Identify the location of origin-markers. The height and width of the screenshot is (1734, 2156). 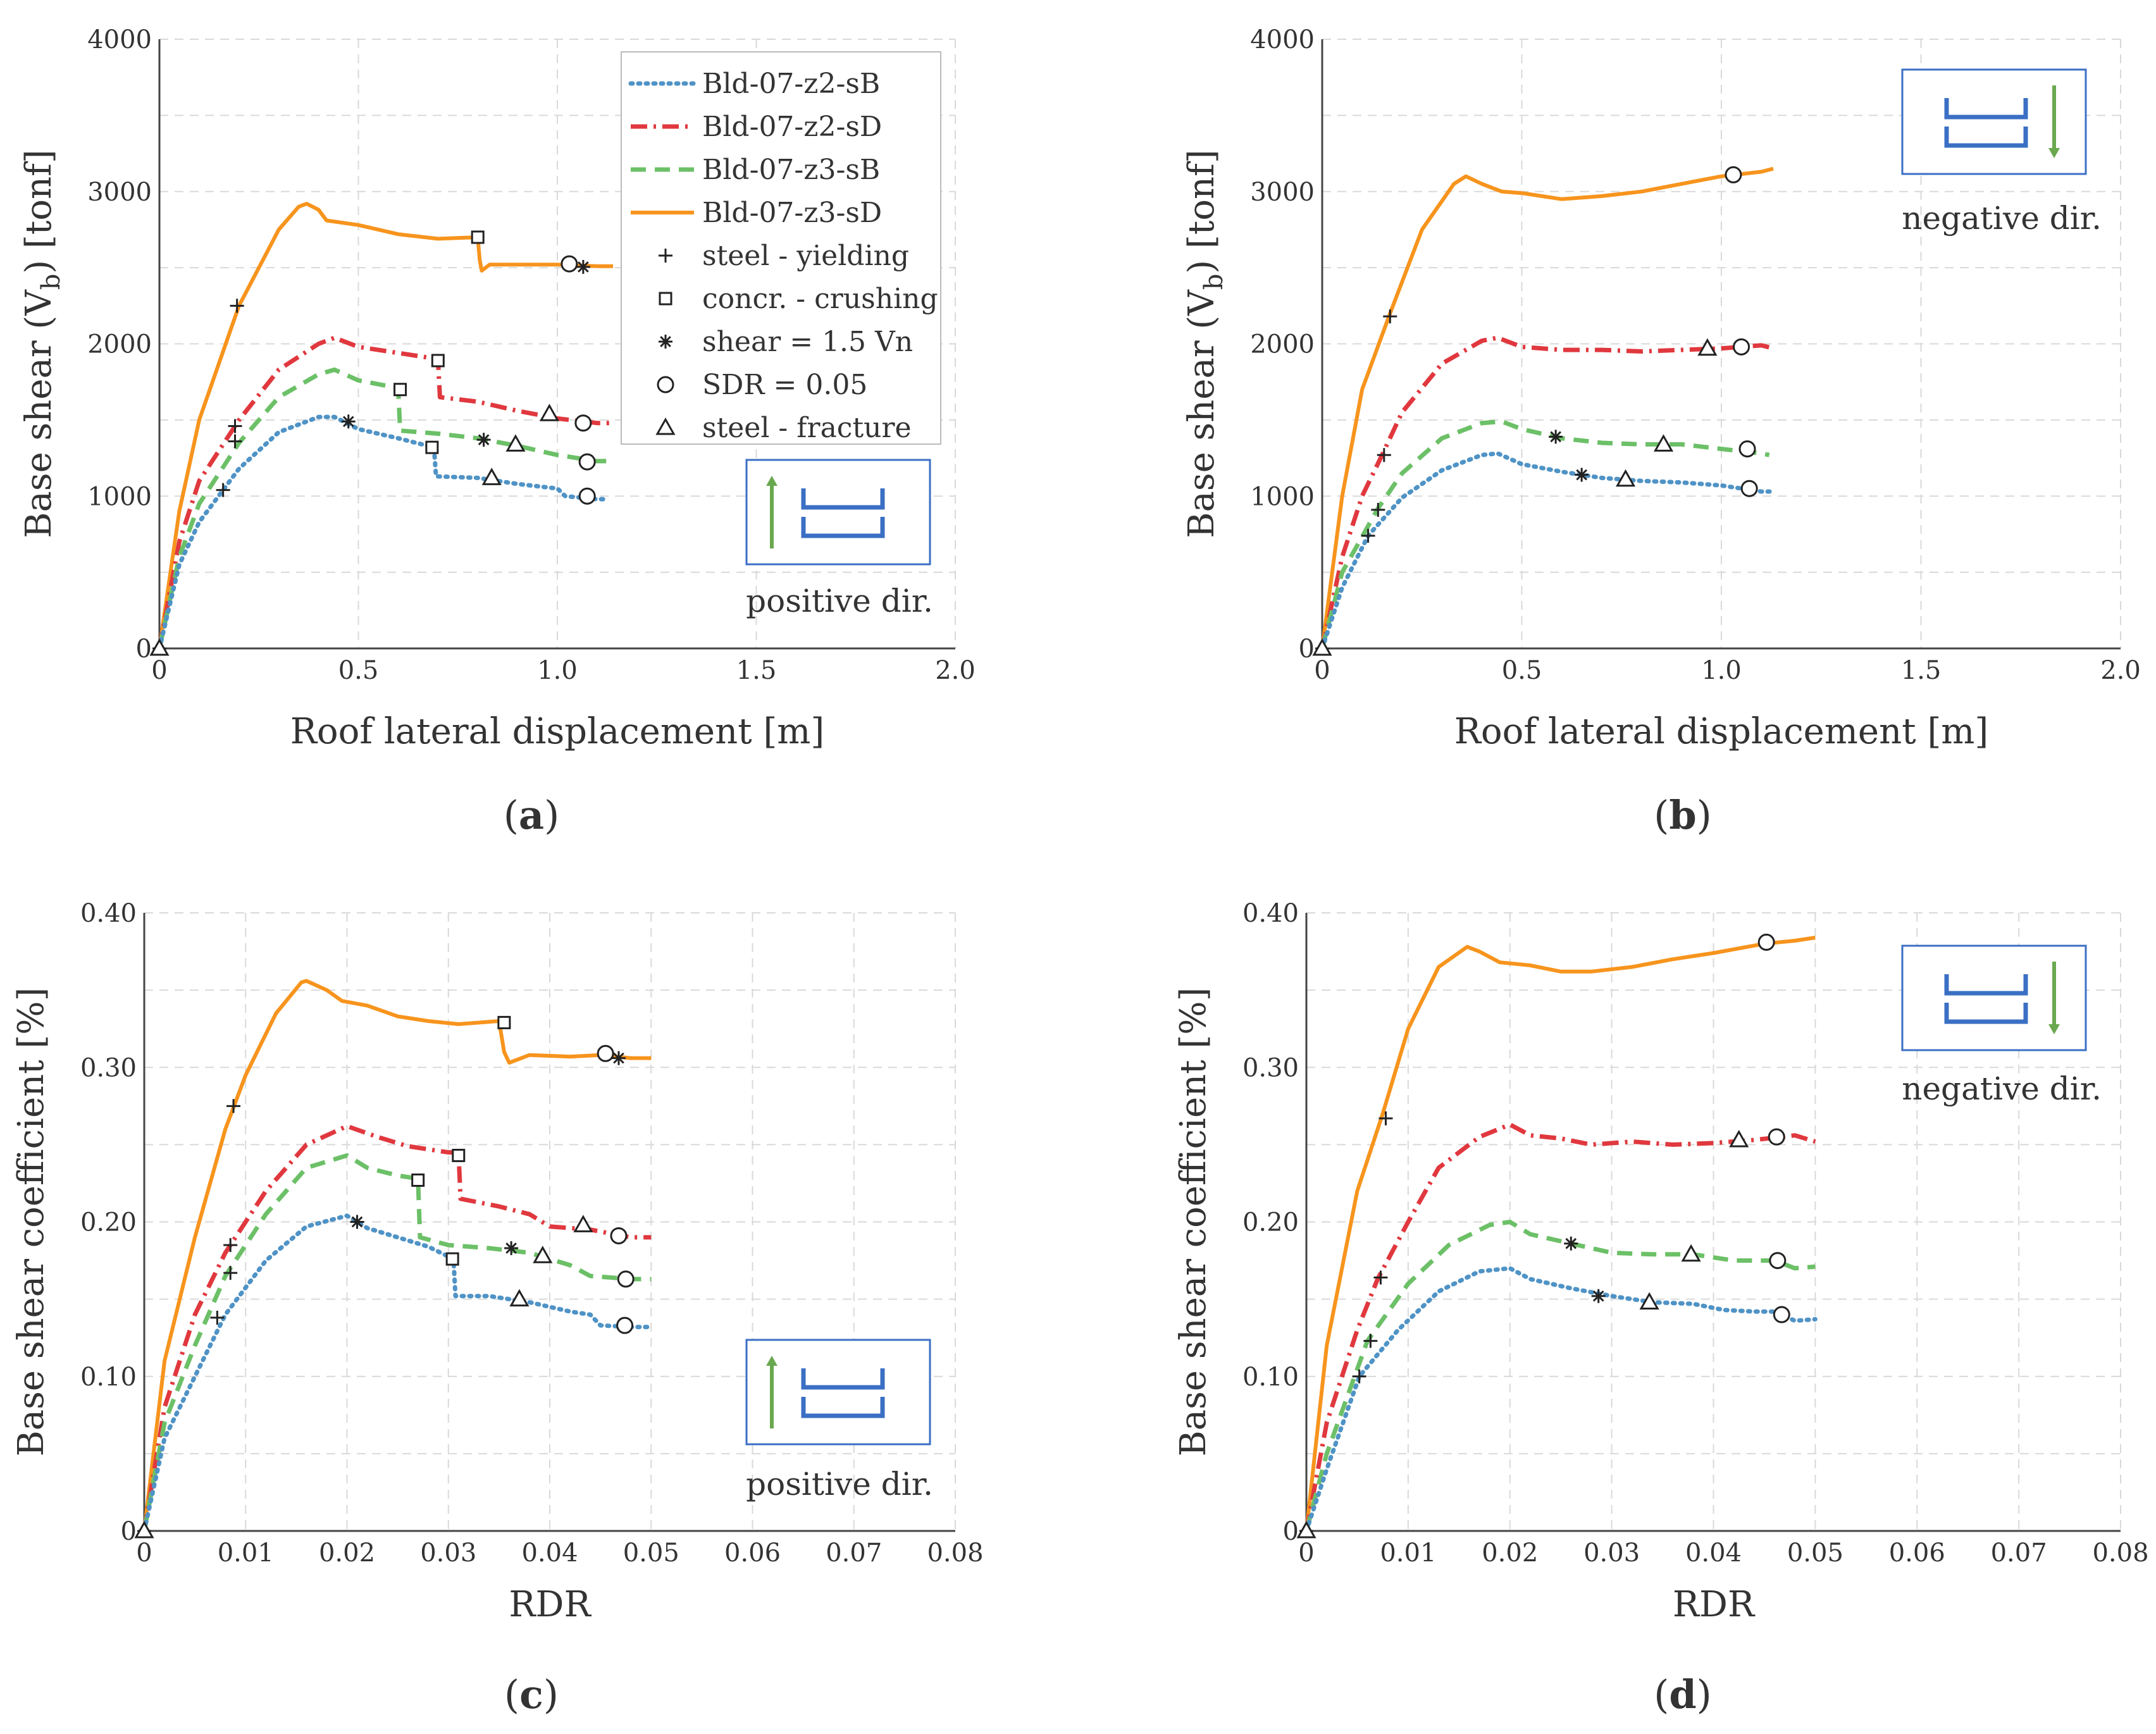
(1306, 1529).